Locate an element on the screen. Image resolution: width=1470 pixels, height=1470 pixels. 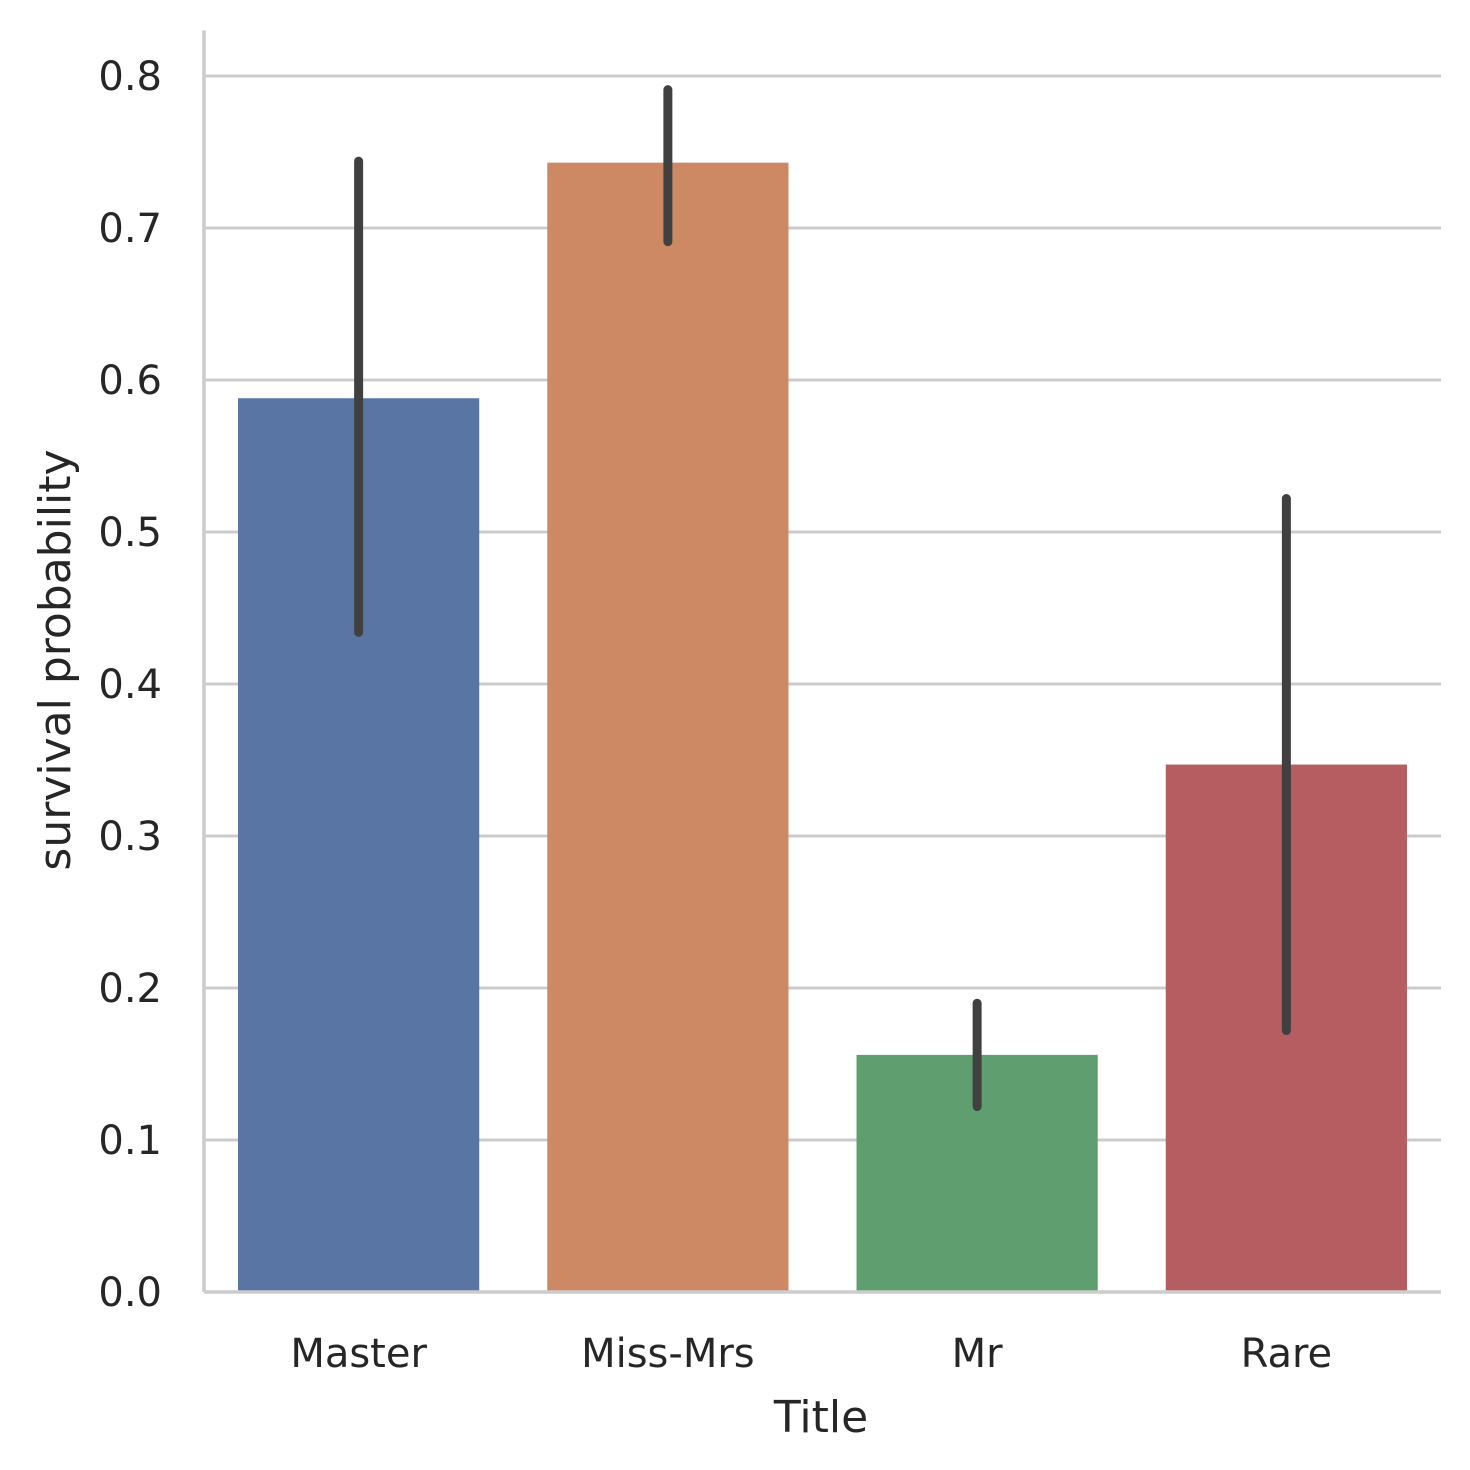
y-tick-label: 0.8 is located at coordinates (130, 77).